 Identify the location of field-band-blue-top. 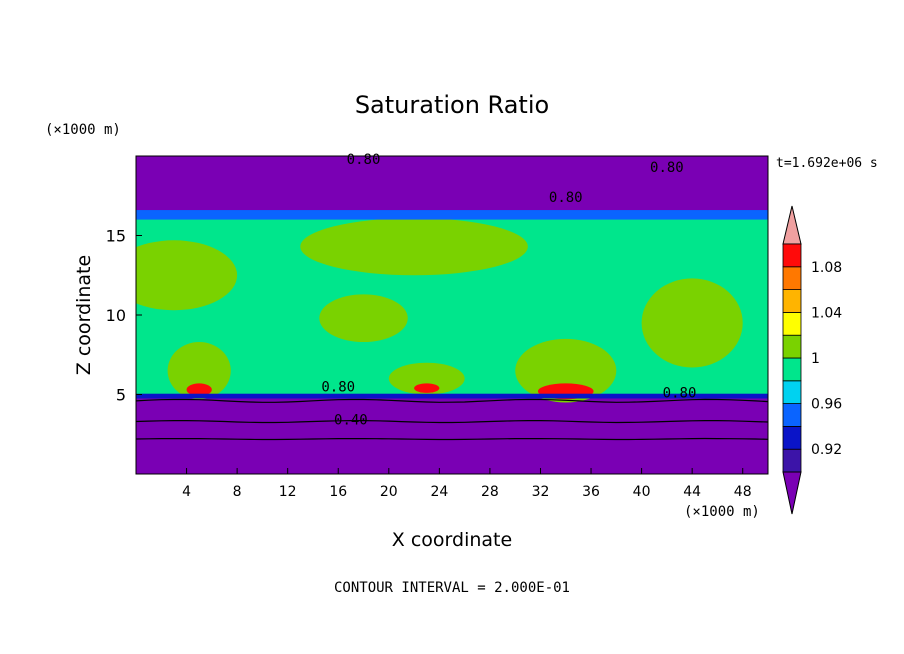
(452, 215).